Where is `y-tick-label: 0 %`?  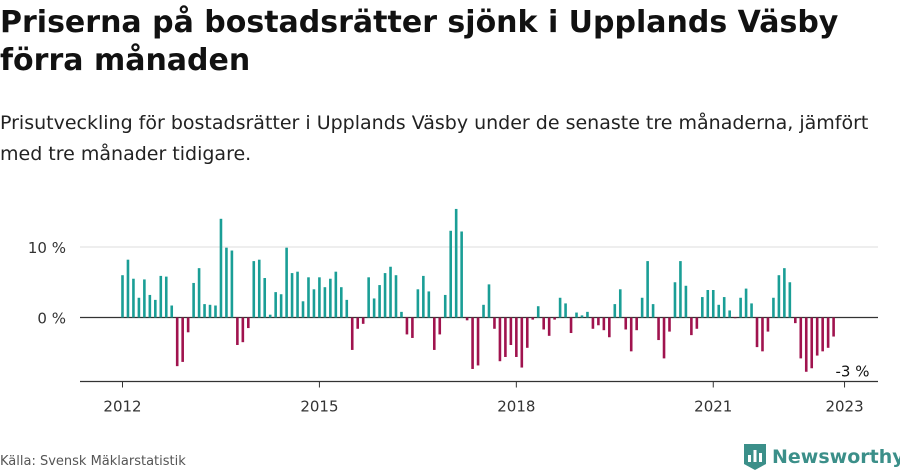 y-tick-label: 0 % is located at coordinates (51, 319).